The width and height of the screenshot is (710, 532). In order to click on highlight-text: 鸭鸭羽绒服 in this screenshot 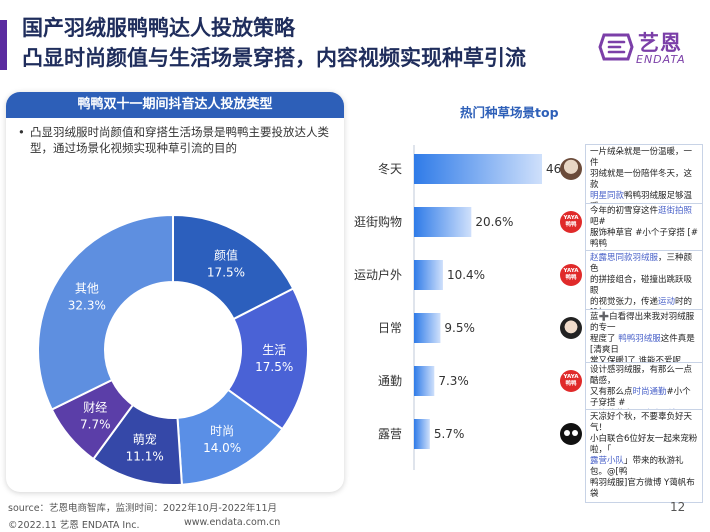, I will do `click(639, 339)`.